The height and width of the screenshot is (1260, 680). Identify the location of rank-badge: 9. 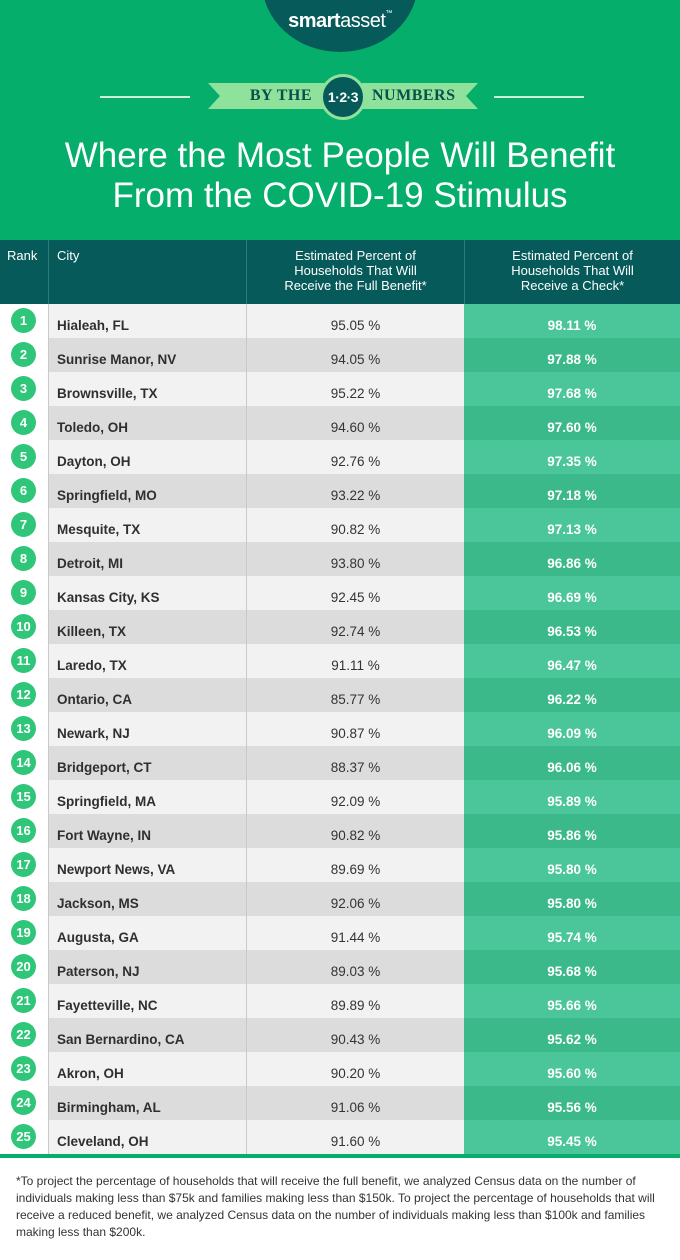
(23, 592).